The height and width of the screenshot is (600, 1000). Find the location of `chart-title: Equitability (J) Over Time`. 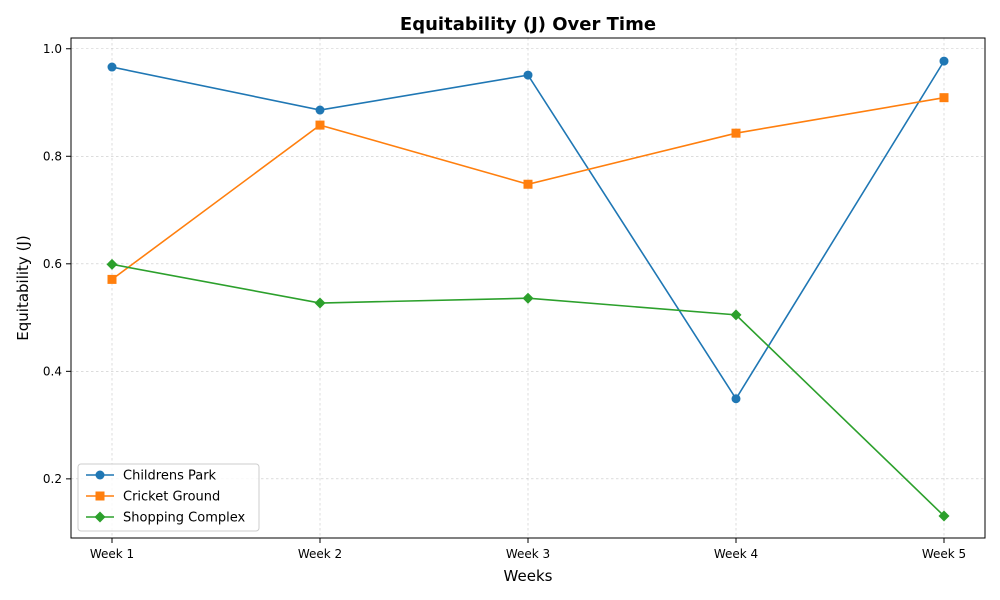

chart-title: Equitability (J) Over Time is located at coordinates (528, 24).